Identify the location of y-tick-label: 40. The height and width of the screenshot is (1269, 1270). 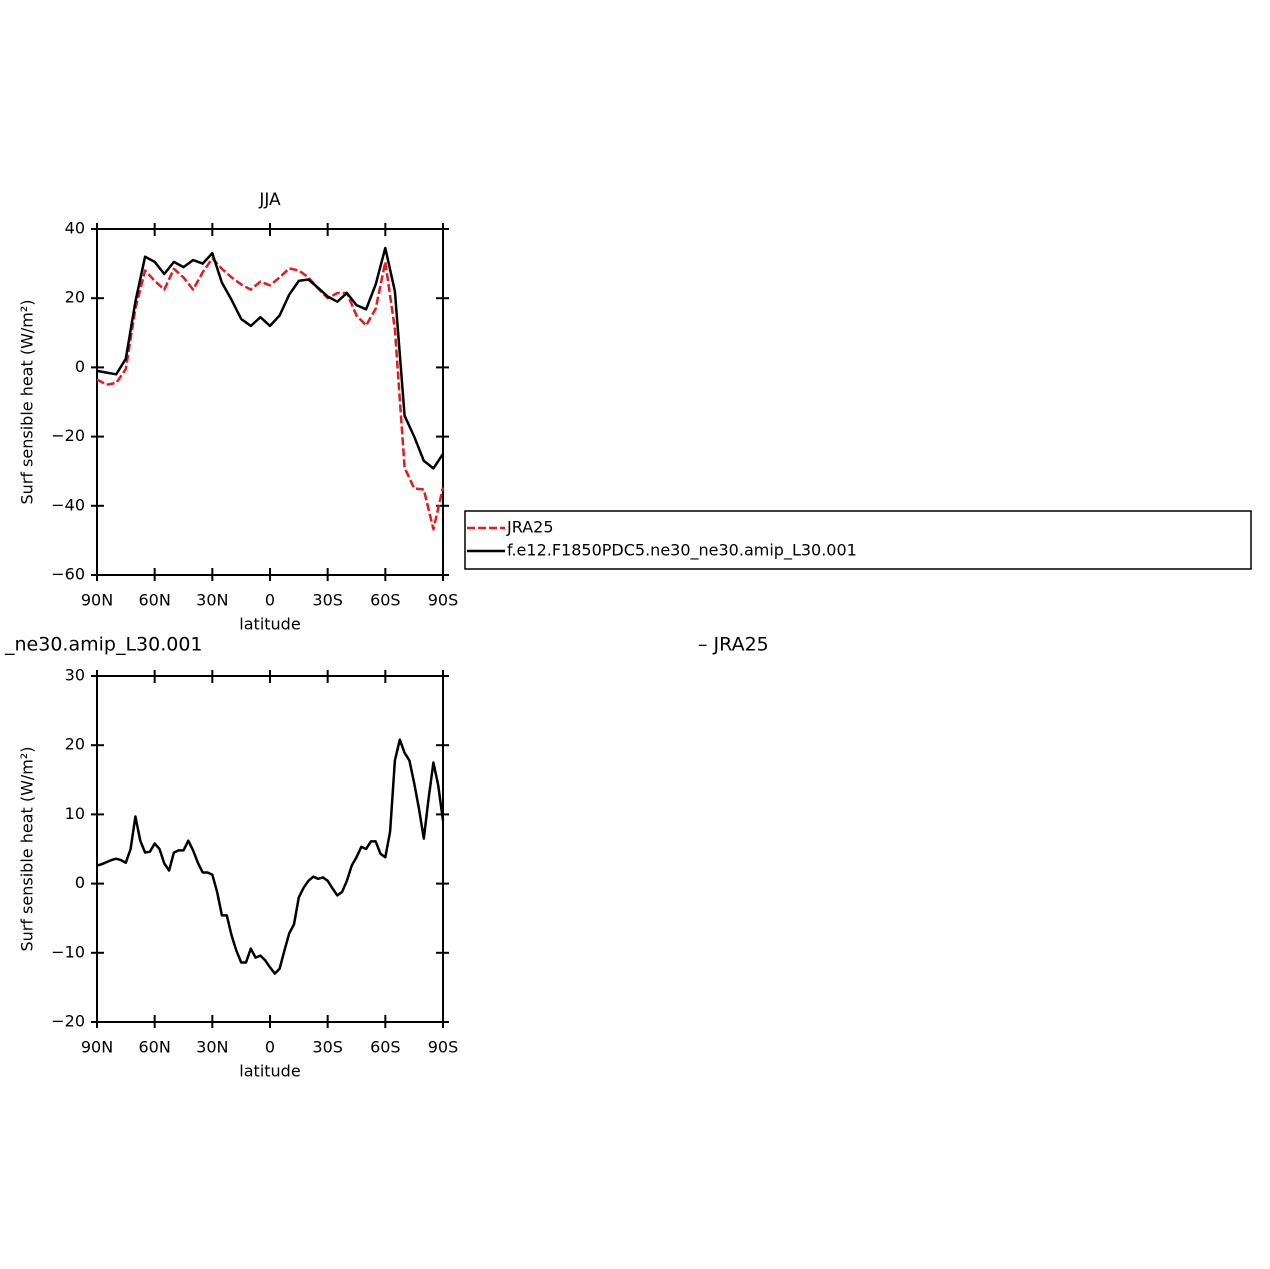
(75, 228).